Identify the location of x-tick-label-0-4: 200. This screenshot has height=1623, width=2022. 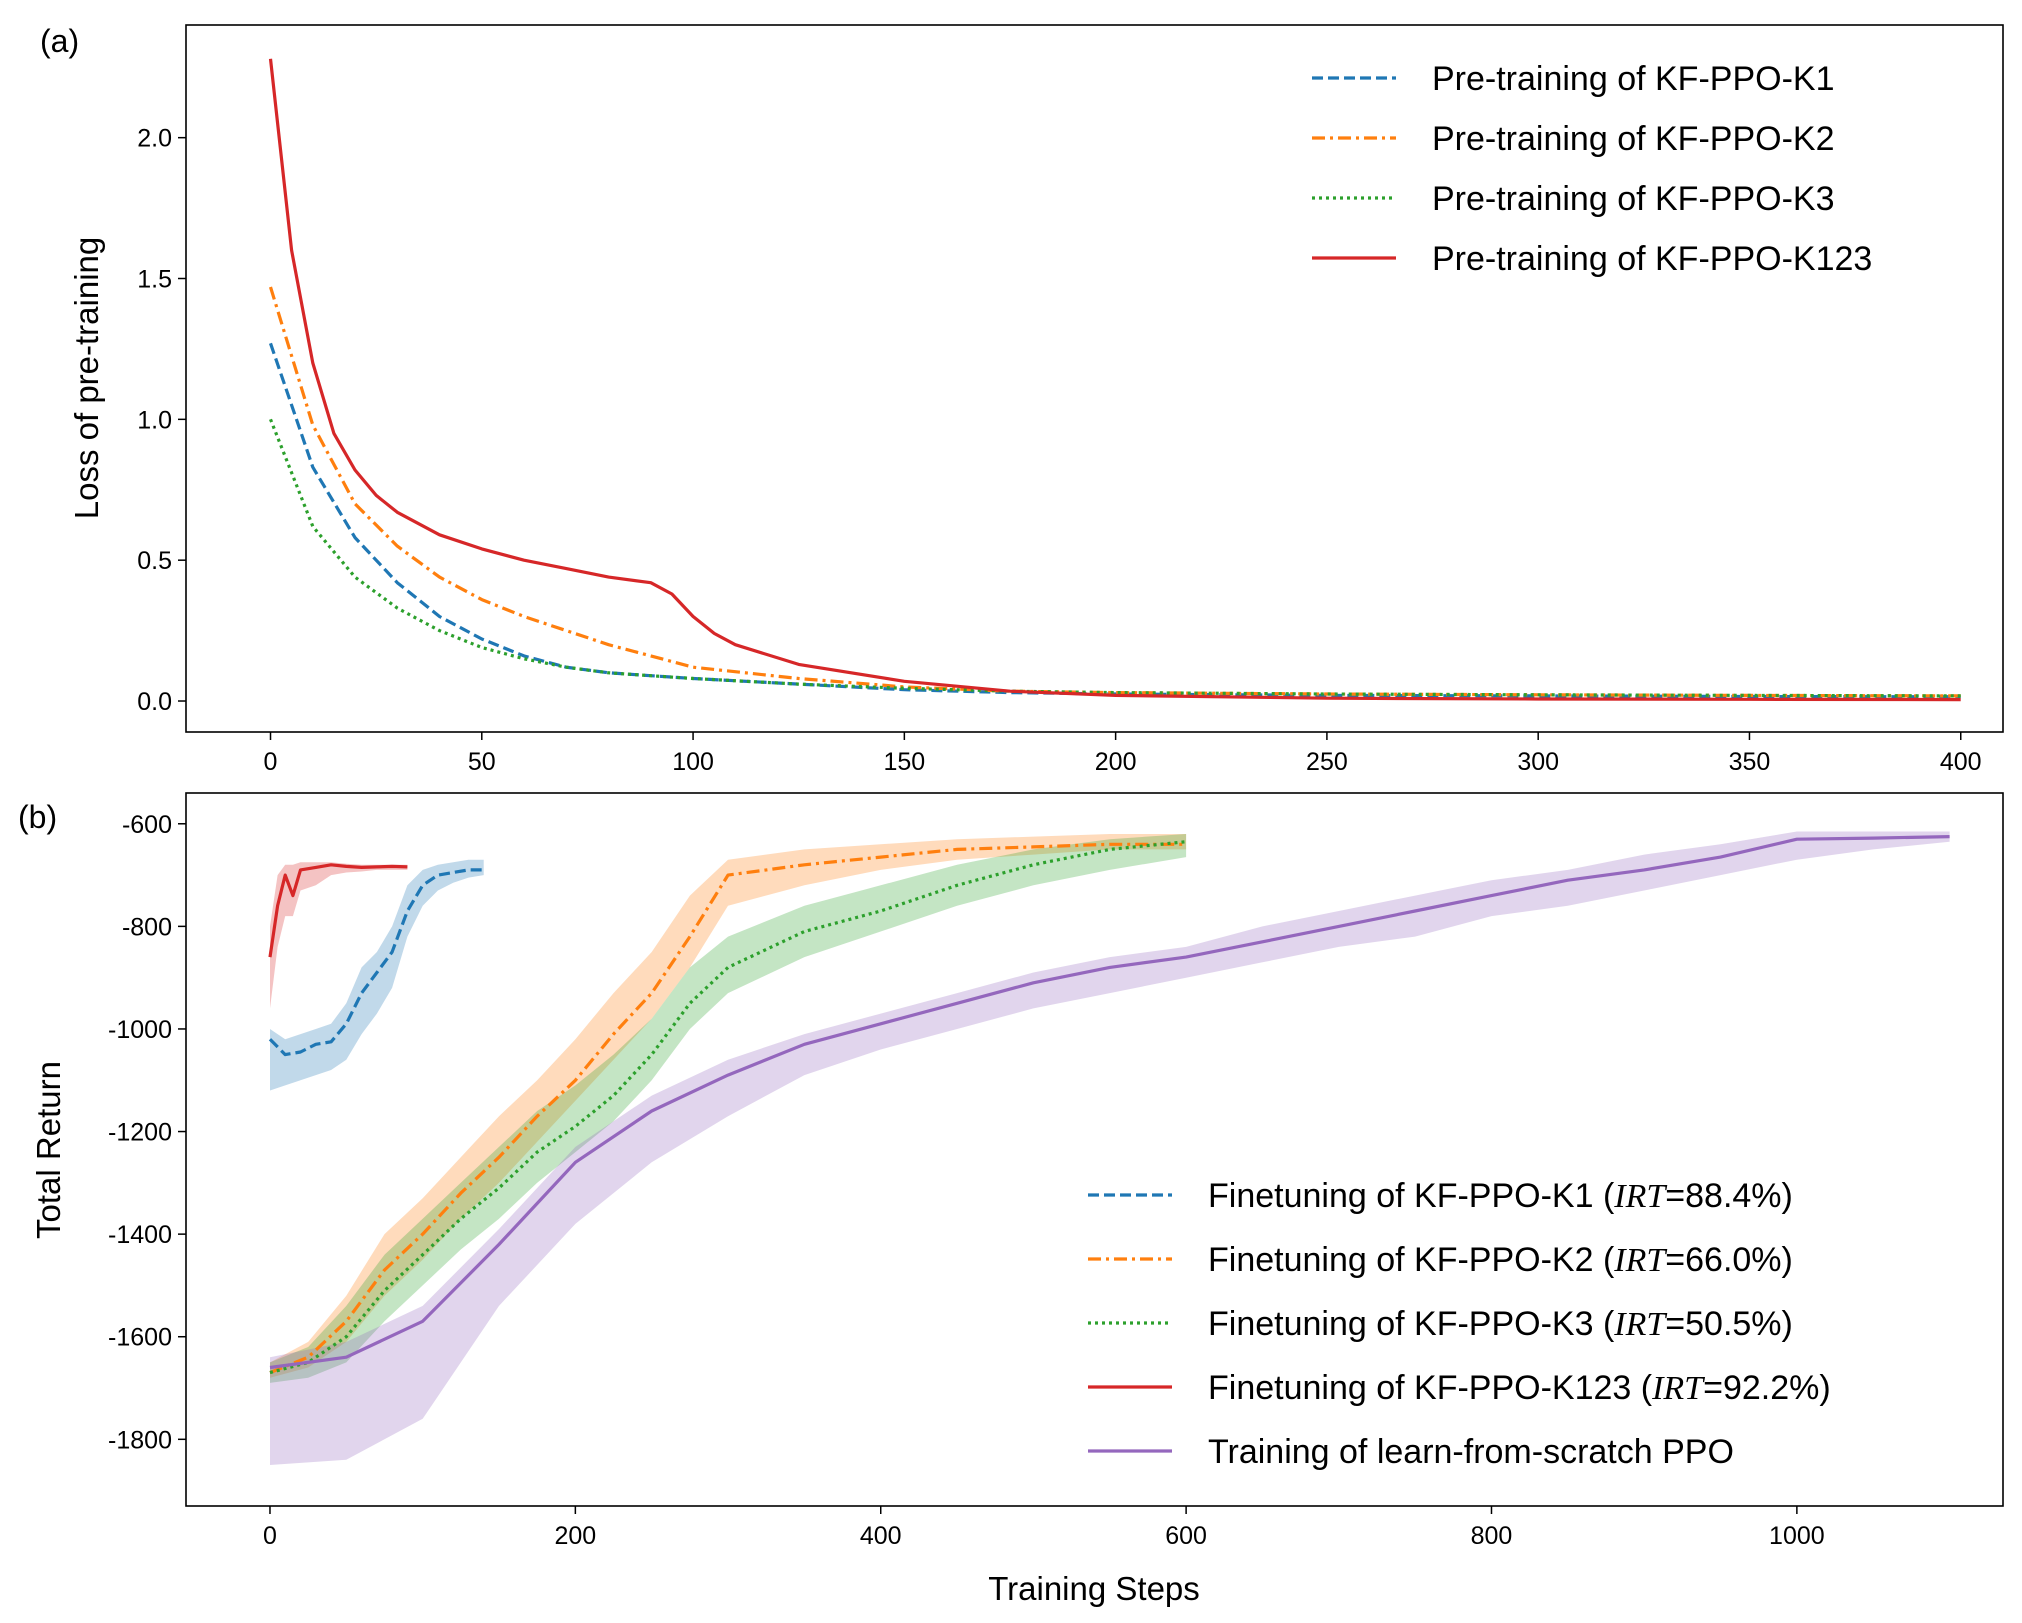
(1116, 762).